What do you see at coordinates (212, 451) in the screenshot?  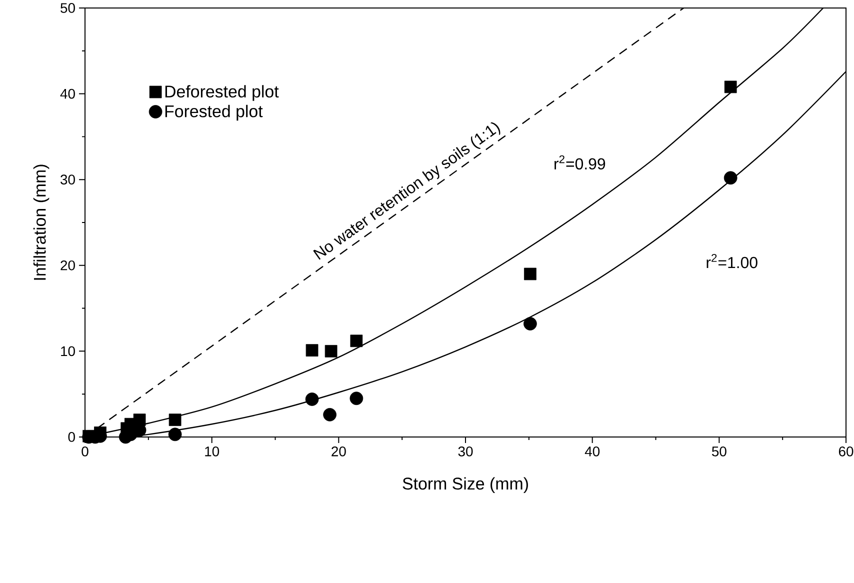 I see `x-tick-label: 10` at bounding box center [212, 451].